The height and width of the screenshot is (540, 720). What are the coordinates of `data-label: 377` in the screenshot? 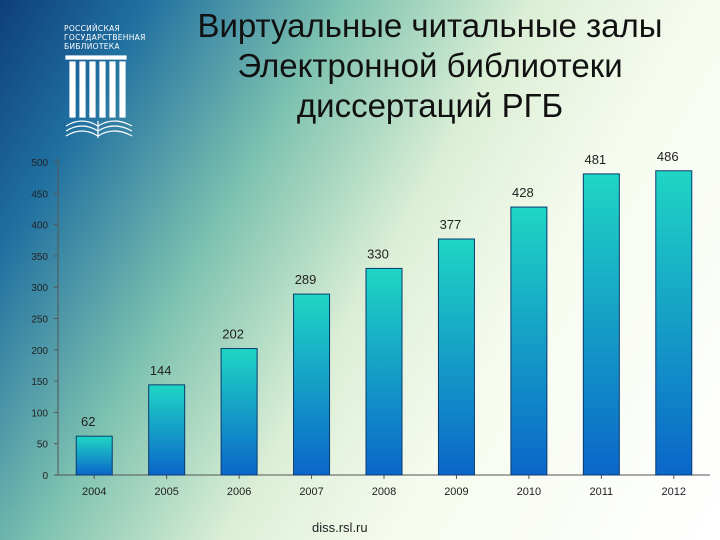 It's located at (451, 224).